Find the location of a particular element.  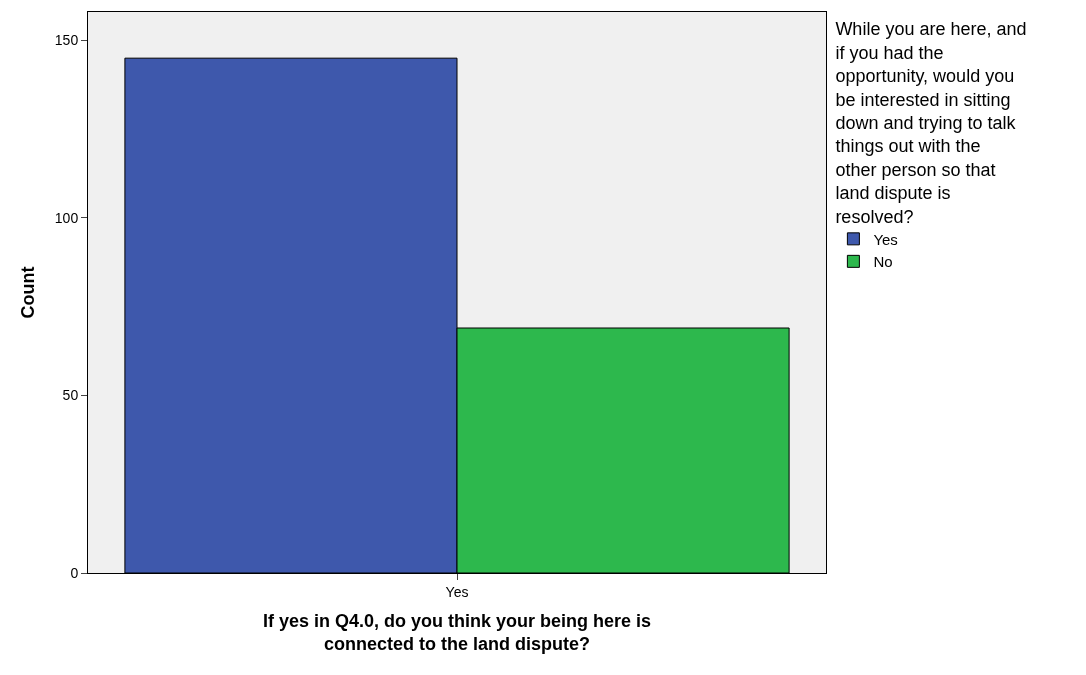

y-axis-title: Count is located at coordinates (28, 292).